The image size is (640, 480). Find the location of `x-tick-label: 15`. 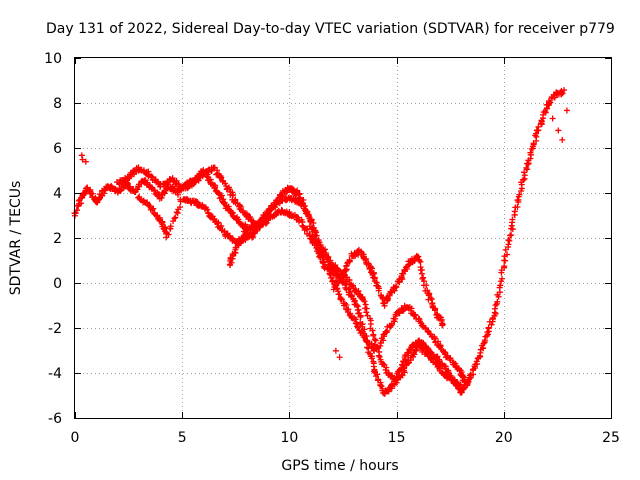

x-tick-label: 15 is located at coordinates (397, 438).